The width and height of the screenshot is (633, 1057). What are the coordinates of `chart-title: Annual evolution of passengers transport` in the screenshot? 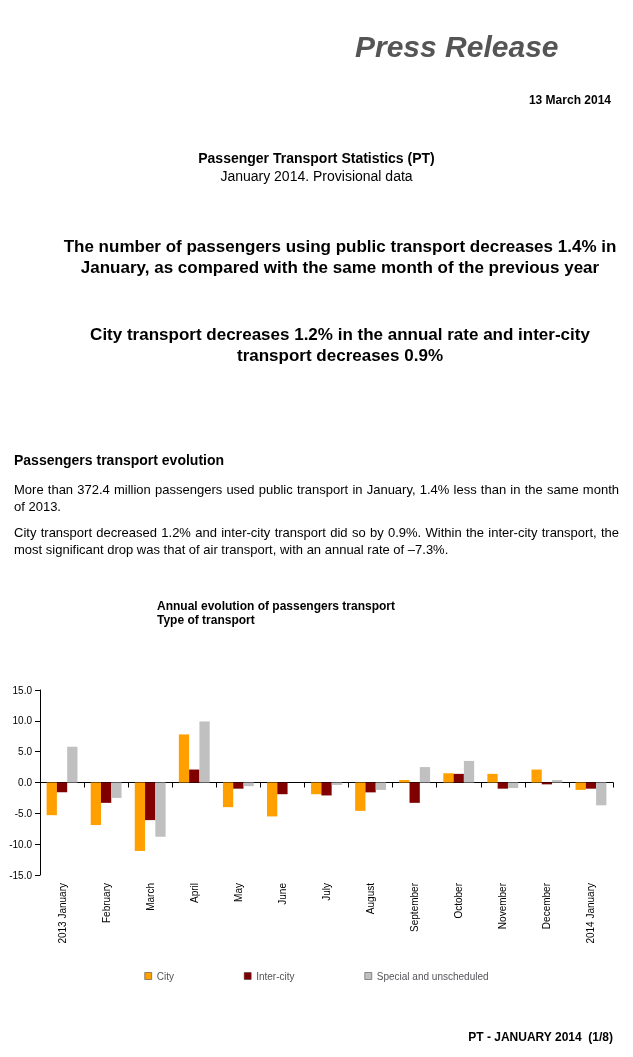 It's located at (276, 606).